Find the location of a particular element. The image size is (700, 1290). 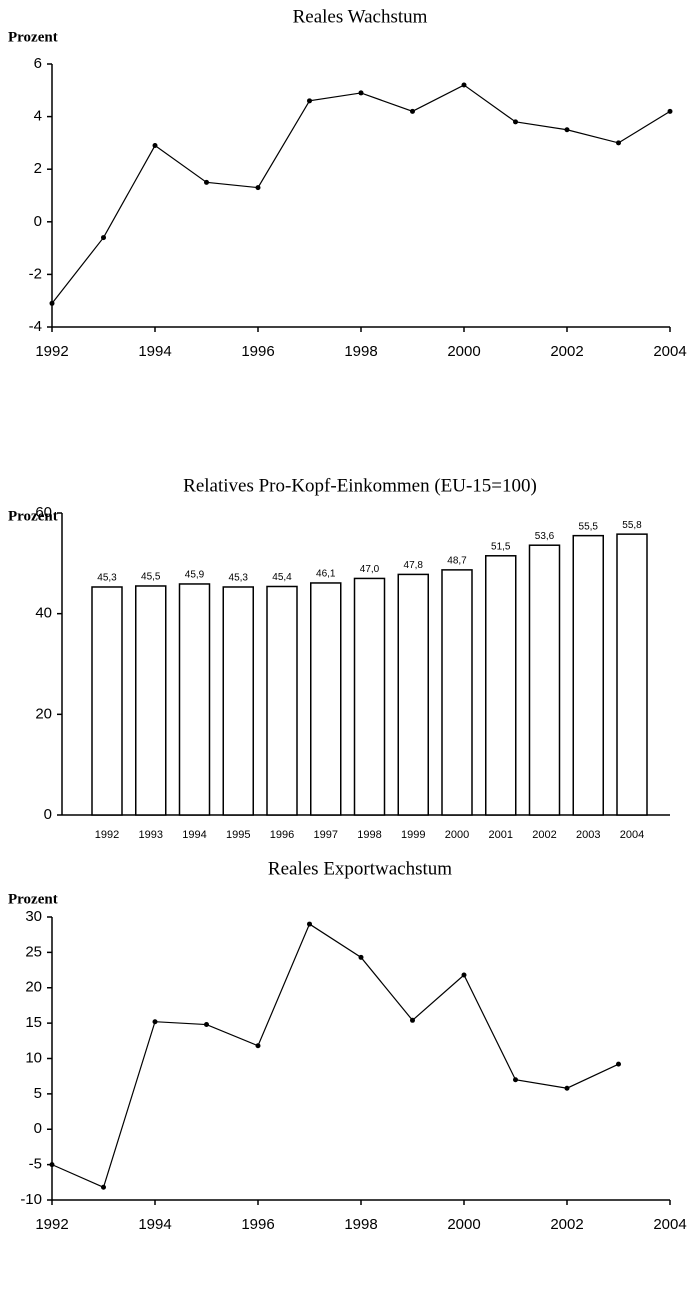

y-tick-label: 2 is located at coordinates (38, 168).